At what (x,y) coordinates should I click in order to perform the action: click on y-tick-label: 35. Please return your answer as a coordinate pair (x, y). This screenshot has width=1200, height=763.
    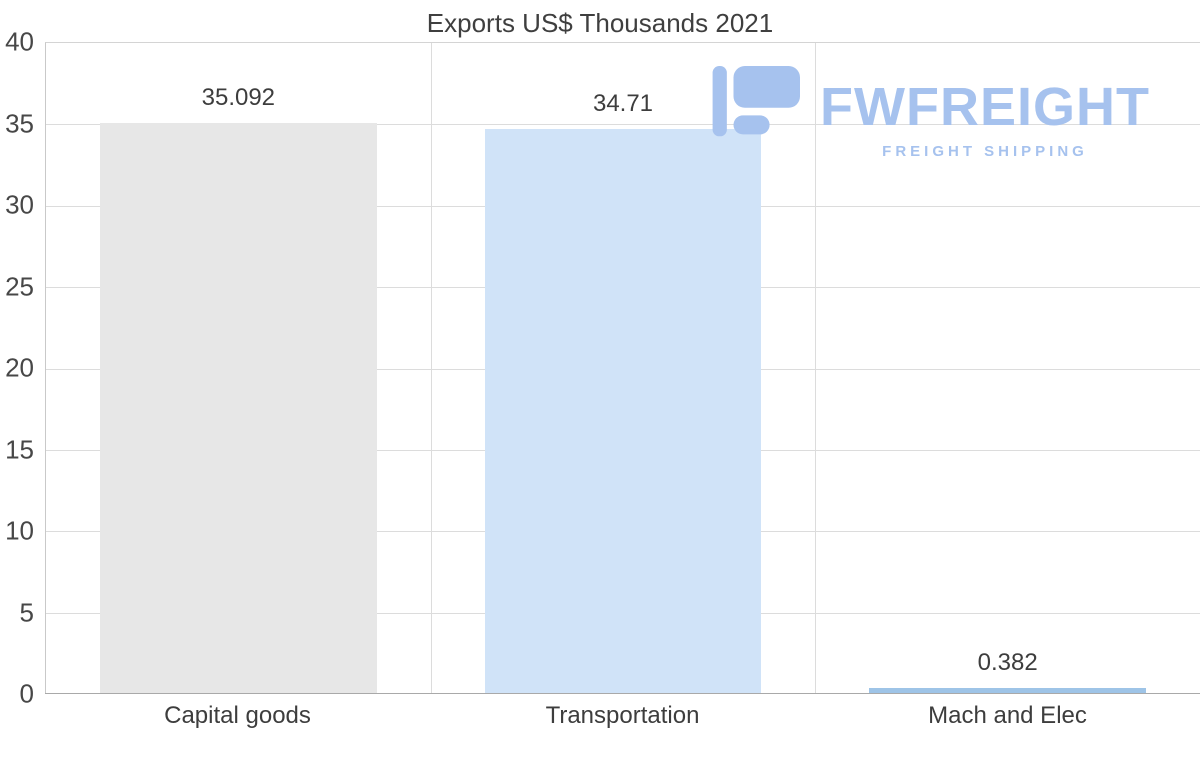
    Looking at the image, I should click on (19, 123).